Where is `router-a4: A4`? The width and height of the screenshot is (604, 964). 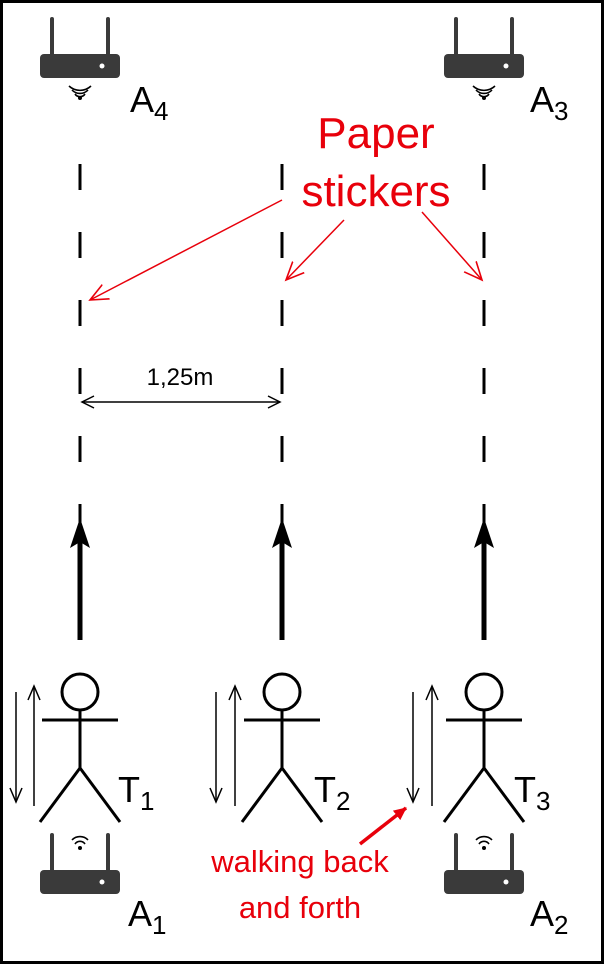 router-a4: A4 is located at coordinates (103, 71).